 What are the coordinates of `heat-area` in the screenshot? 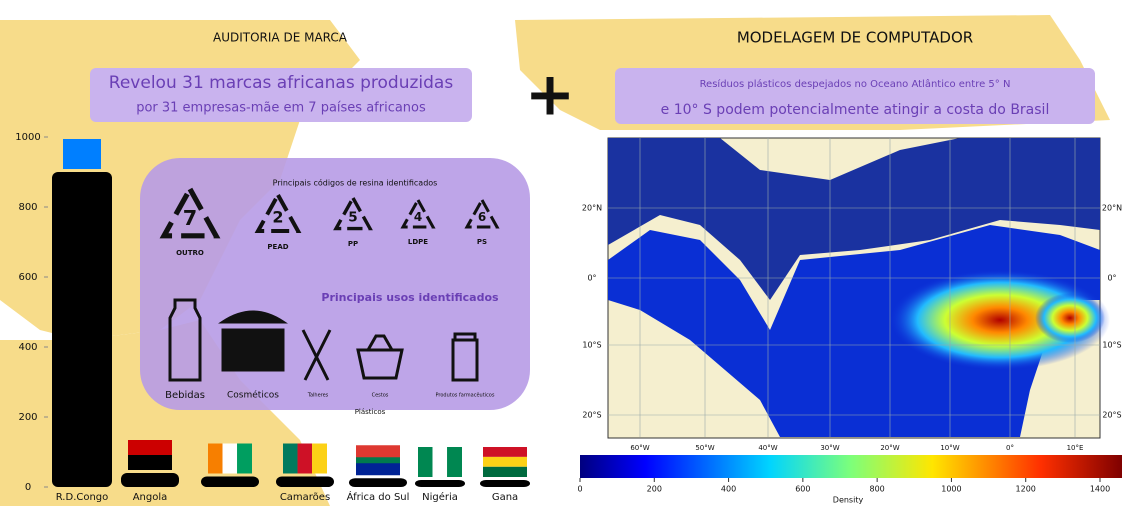 It's located at (1070, 318).